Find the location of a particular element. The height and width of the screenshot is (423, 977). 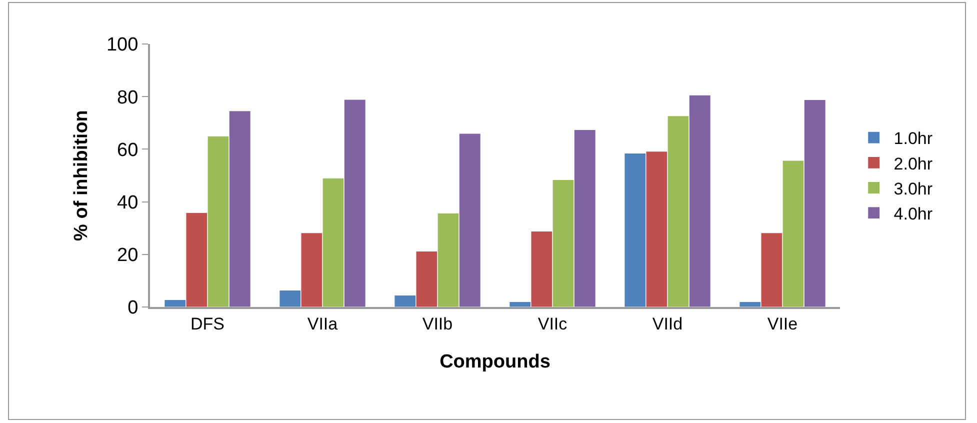

y-tick-label: 60 is located at coordinates (127, 150).